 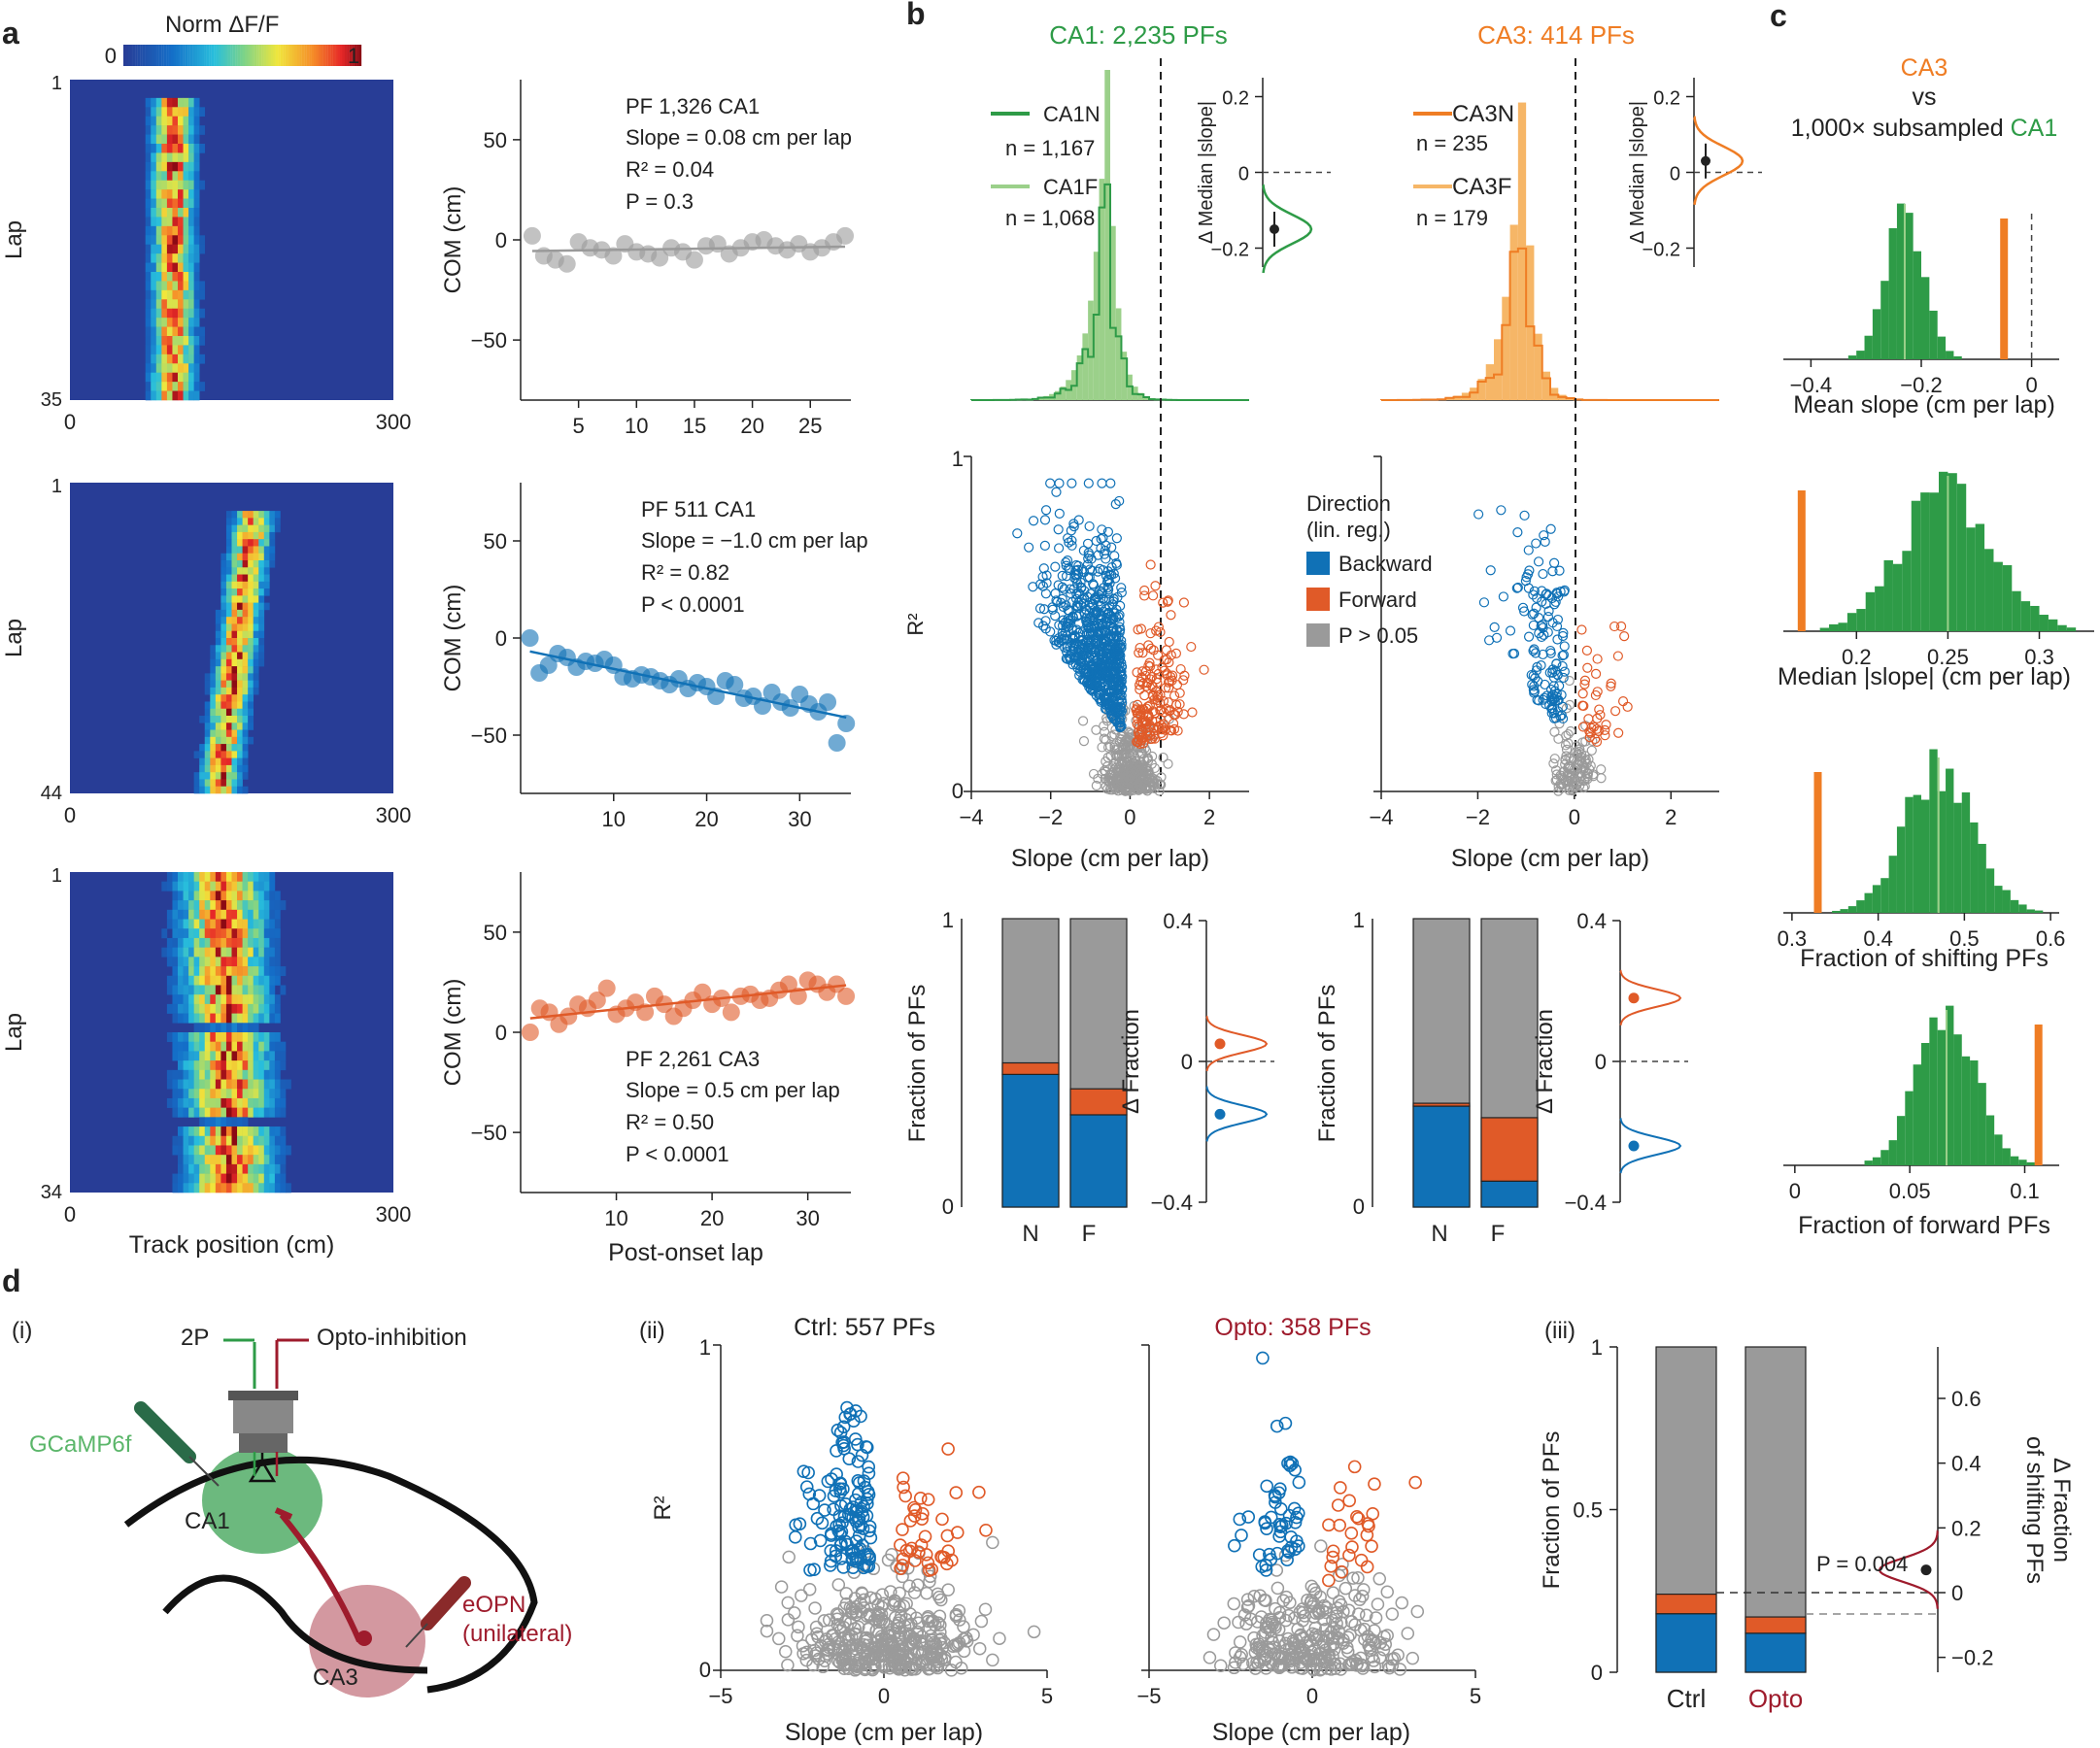 What do you see at coordinates (1926, 318) in the screenshot?
I see `subsample-bar` at bounding box center [1926, 318].